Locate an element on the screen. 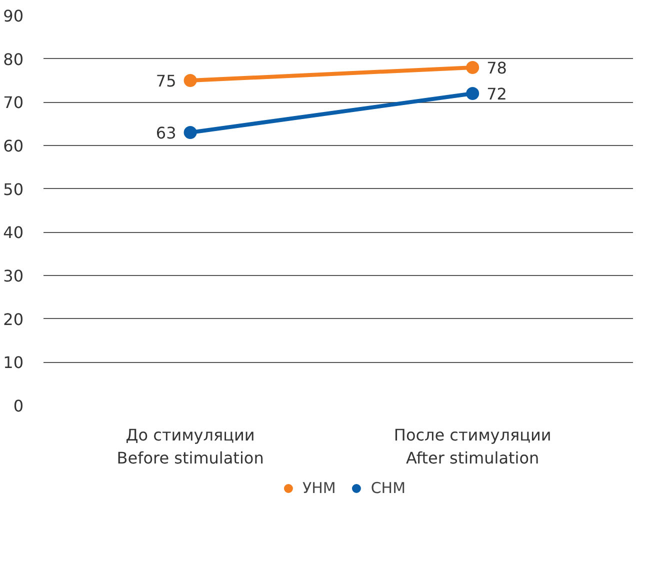  y-tick-label: 50 is located at coordinates (13, 189).